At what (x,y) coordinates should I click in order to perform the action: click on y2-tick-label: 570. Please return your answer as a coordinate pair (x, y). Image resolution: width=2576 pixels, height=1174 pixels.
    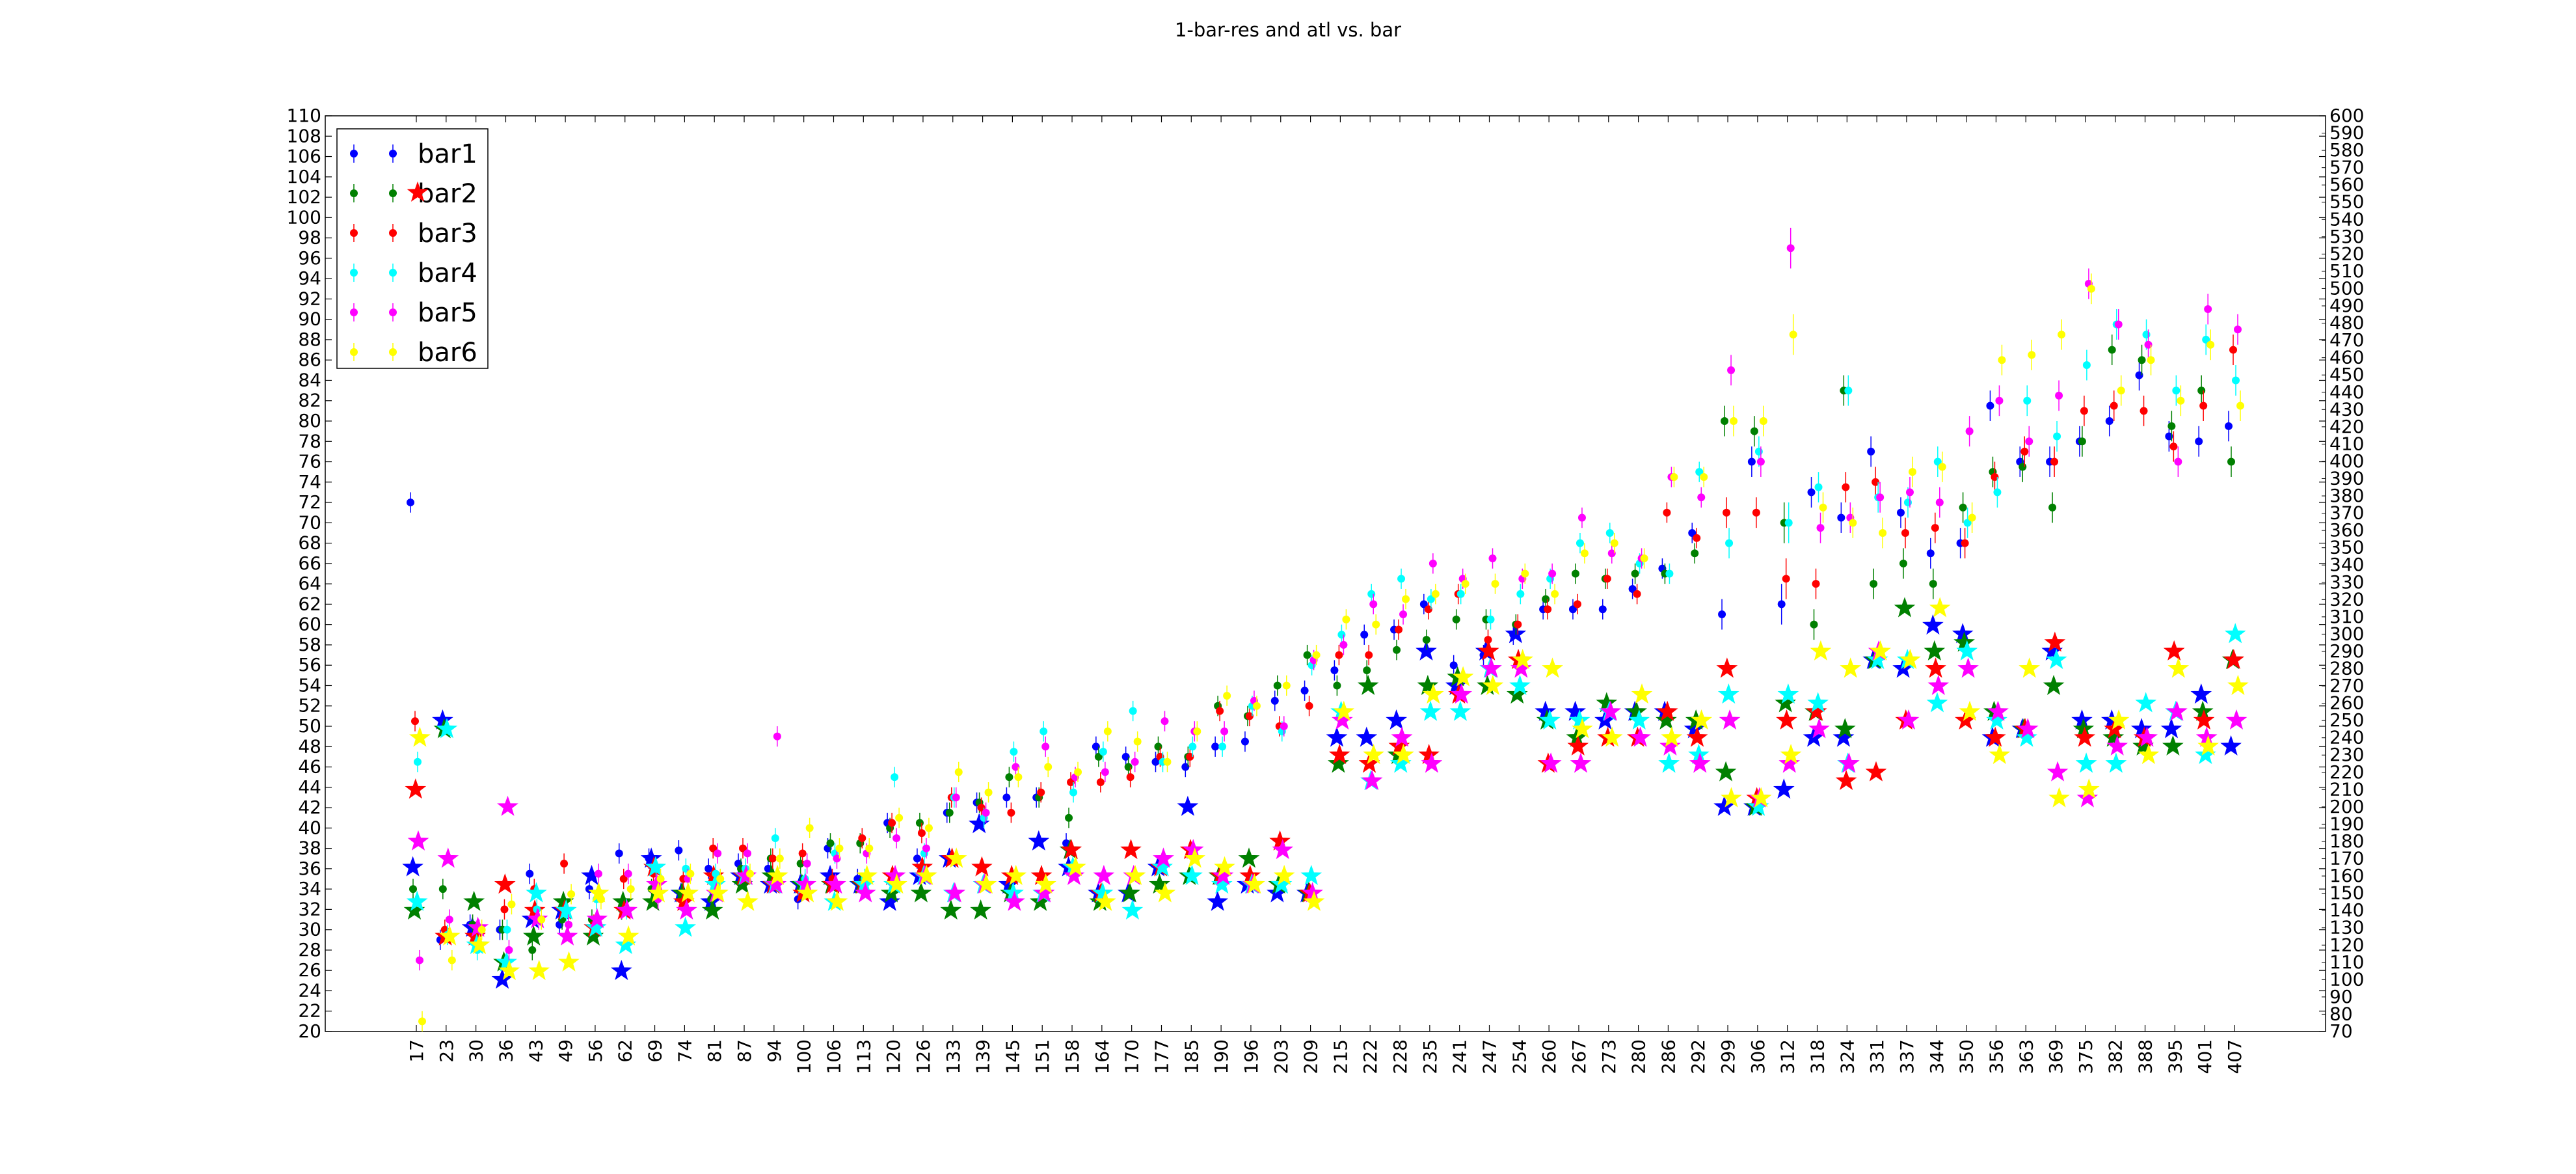
    Looking at the image, I should click on (2346, 167).